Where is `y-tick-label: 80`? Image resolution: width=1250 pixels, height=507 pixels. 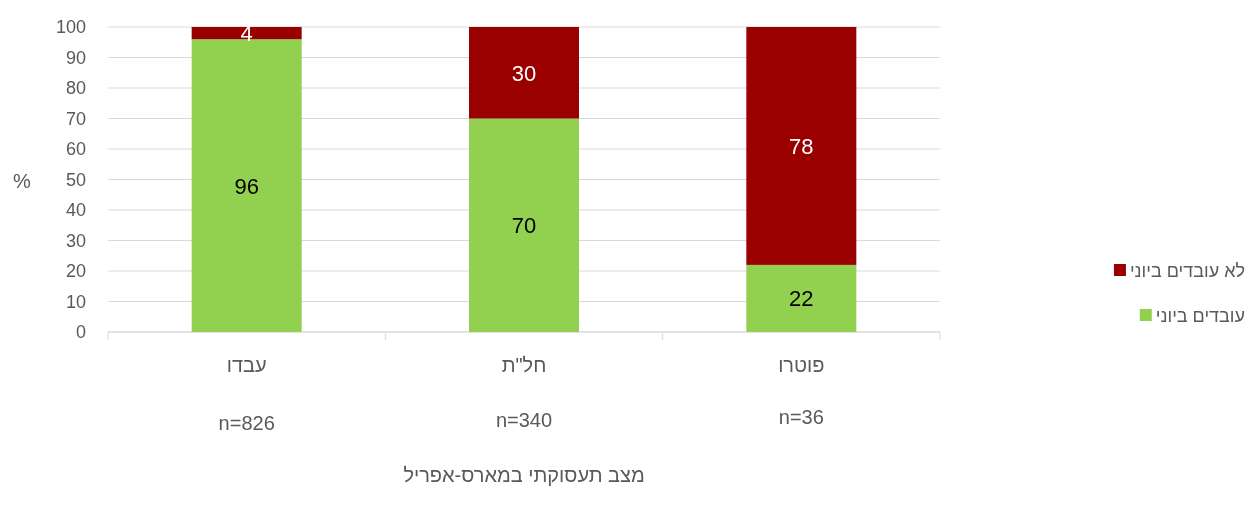 y-tick-label: 80 is located at coordinates (75, 88).